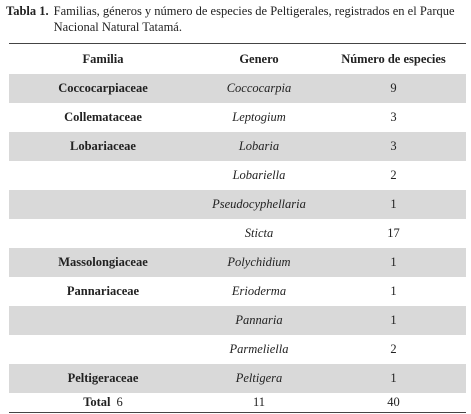  I want to click on header-row: Familia Genero Número de especies, so click(237, 59).